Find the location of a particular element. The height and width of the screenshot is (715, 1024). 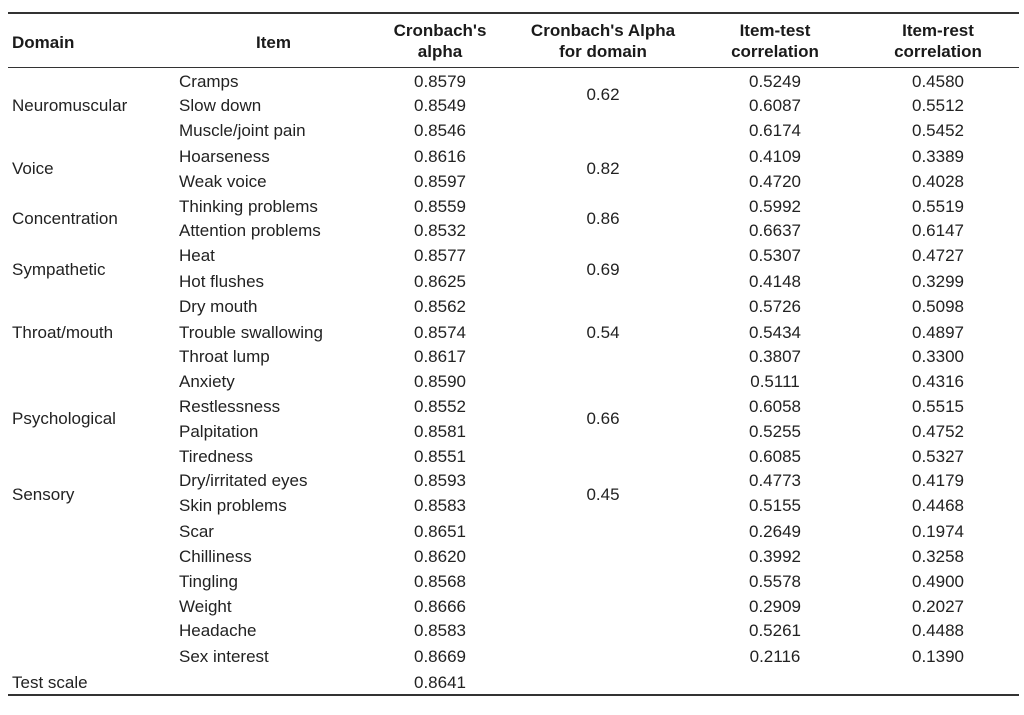

item-rest-corr: 0.2027 is located at coordinates (938, 606).